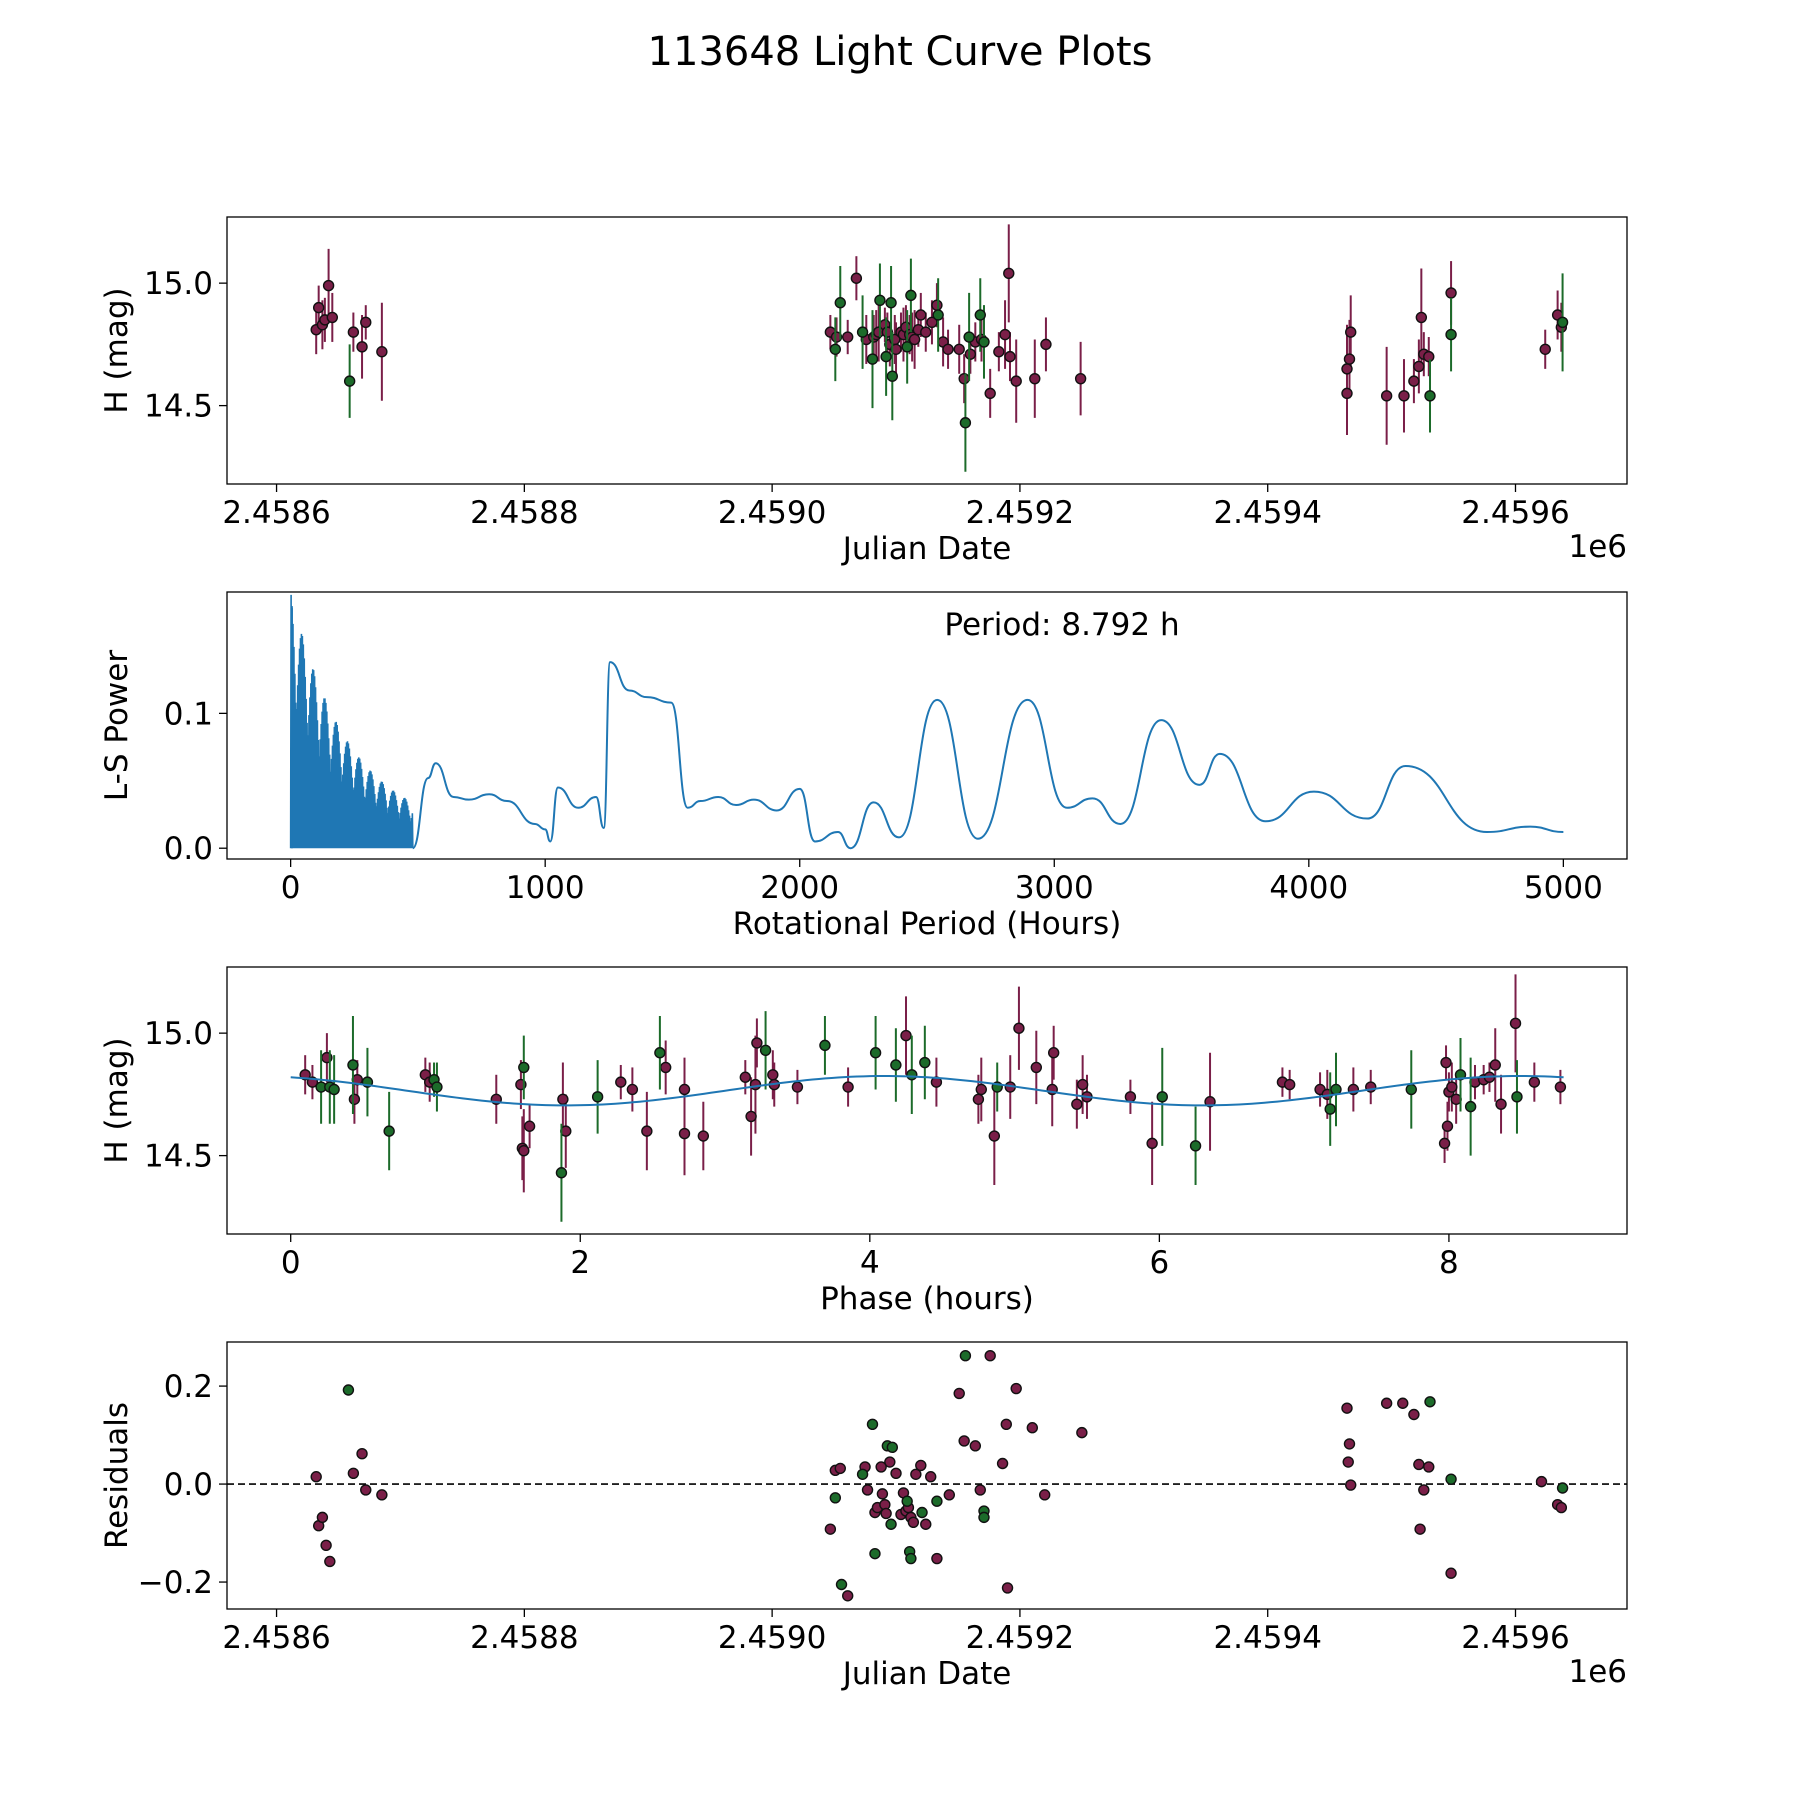 This screenshot has width=1800, height=1800. Describe the element at coordinates (1308, 888) in the screenshot. I see `periodogram-xtick-label: 4000` at that location.